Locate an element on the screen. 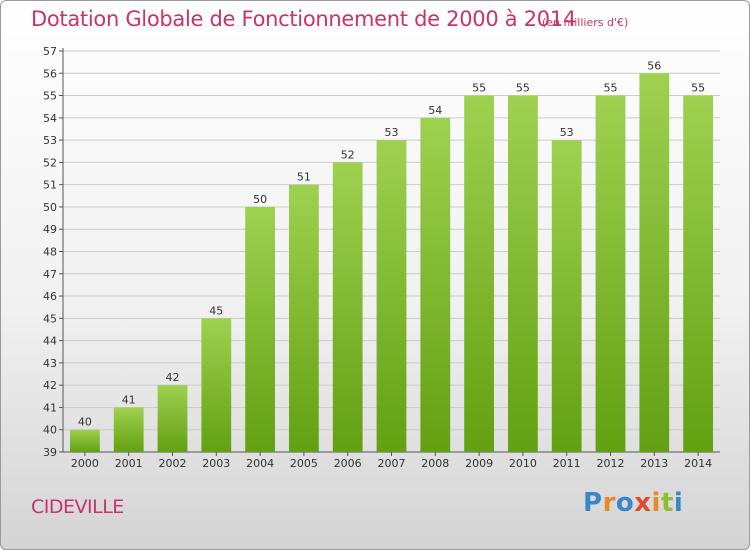 This screenshot has width=750, height=550. y-tick-label: 57 is located at coordinates (50, 51).